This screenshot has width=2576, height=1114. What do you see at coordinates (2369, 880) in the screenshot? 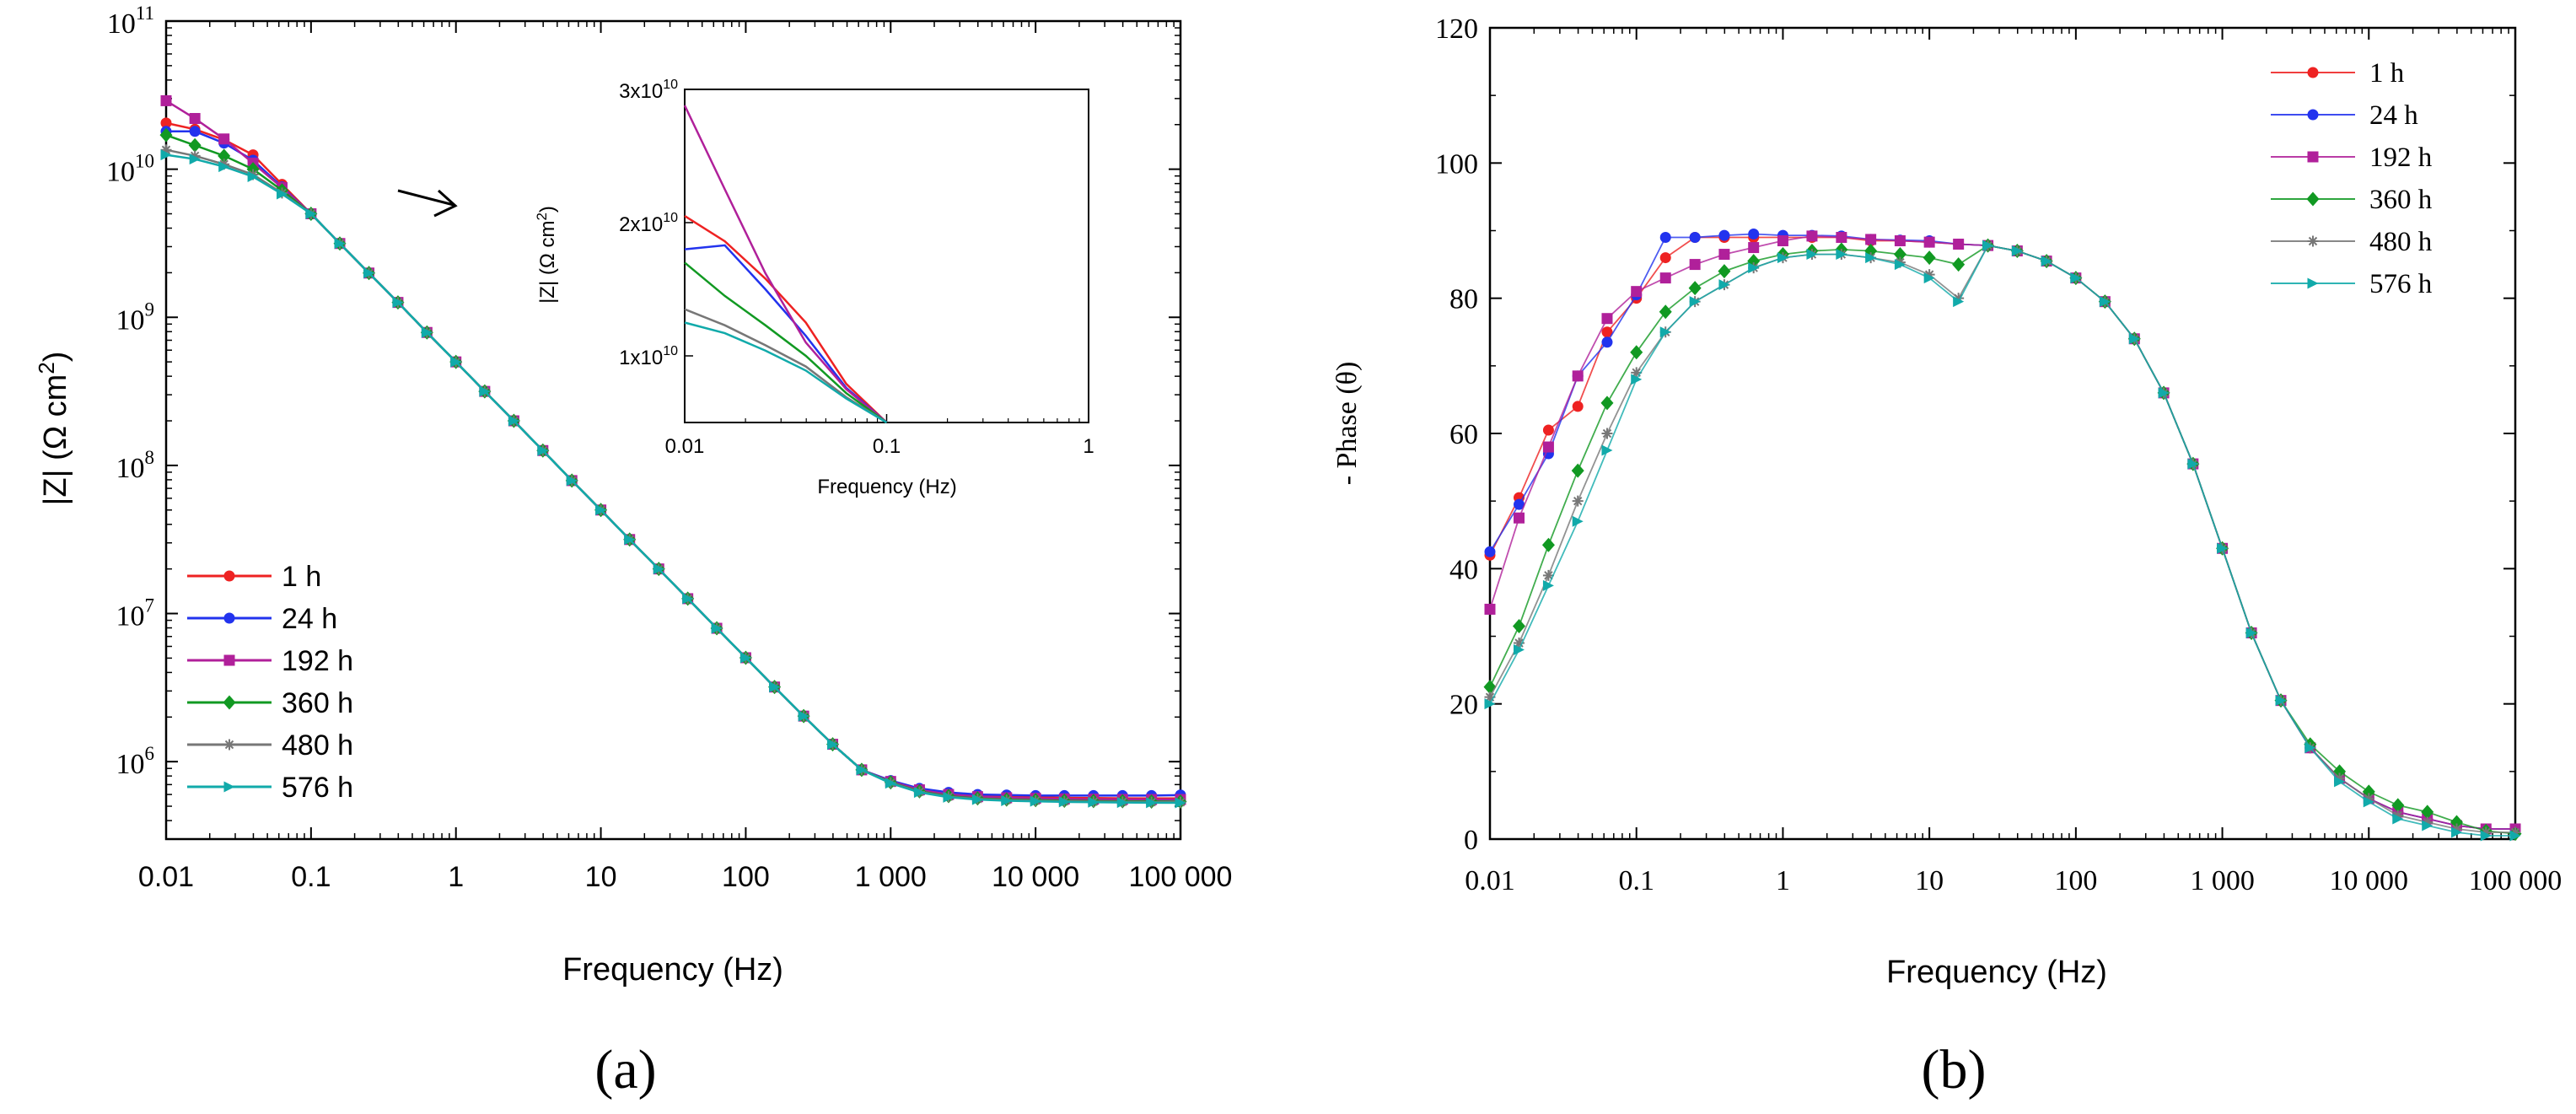
I see `chart-b-x-tick-label: 10 000` at bounding box center [2369, 880].